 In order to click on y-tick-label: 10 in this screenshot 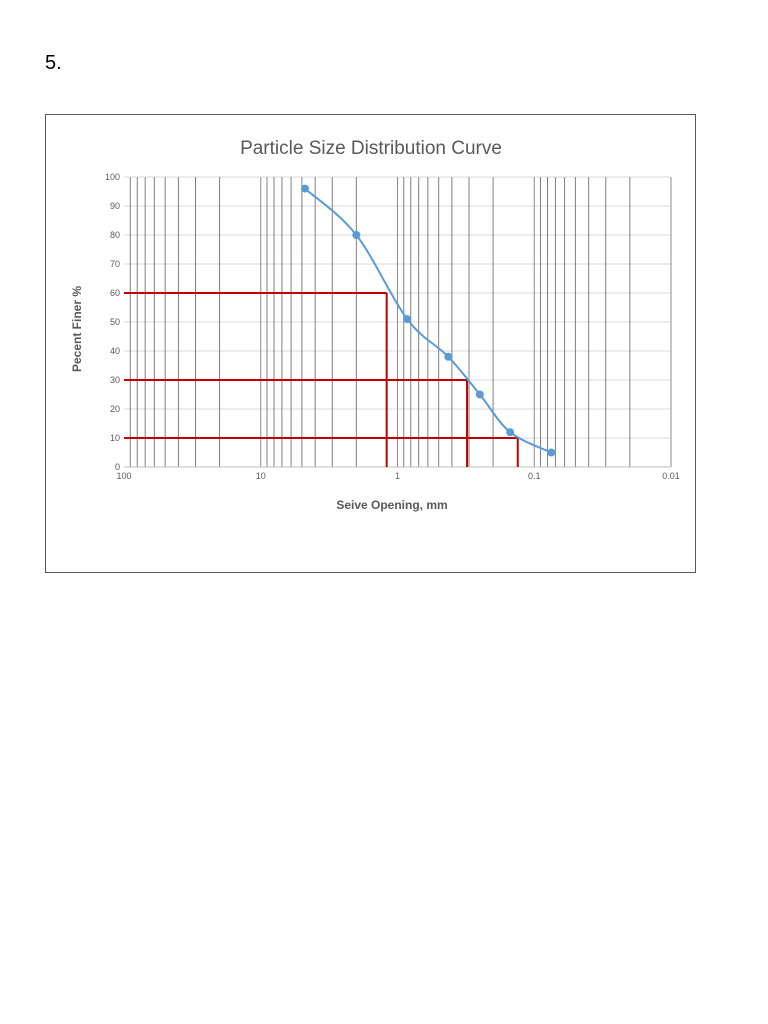, I will do `click(115, 438)`.